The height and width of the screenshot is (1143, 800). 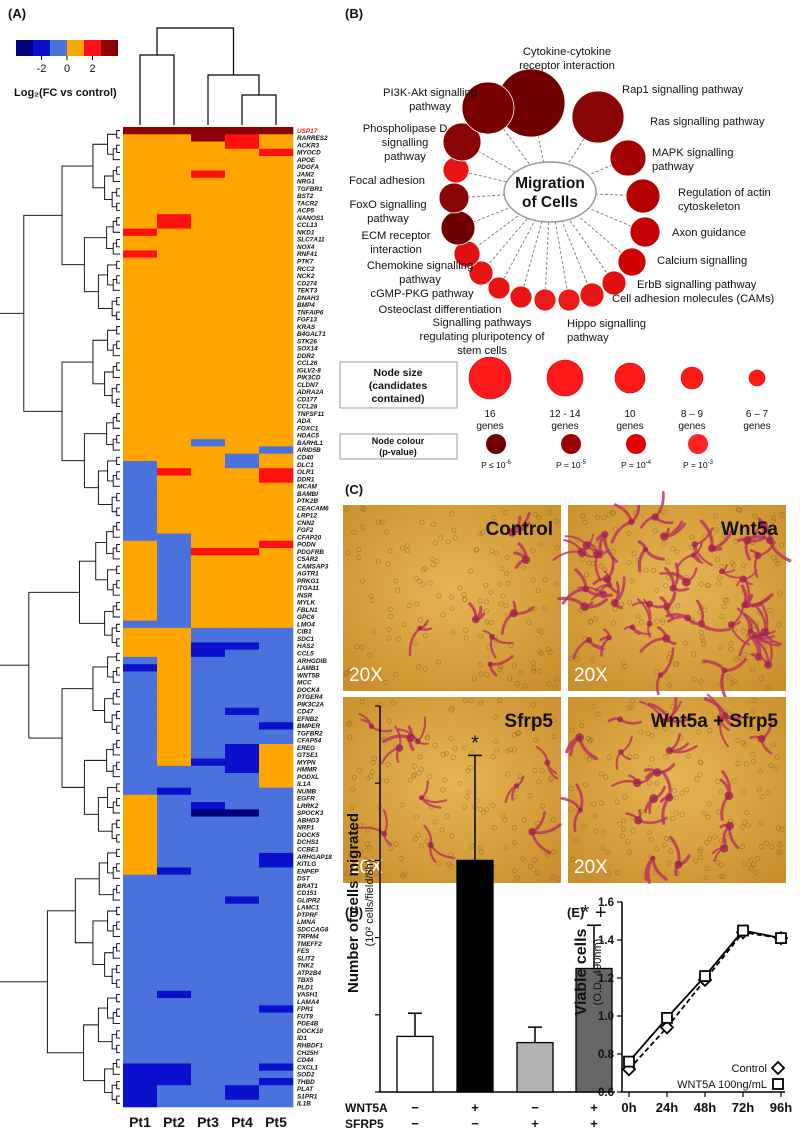 What do you see at coordinates (309, 741) in the screenshot?
I see `gene-label: CFAP54` at bounding box center [309, 741].